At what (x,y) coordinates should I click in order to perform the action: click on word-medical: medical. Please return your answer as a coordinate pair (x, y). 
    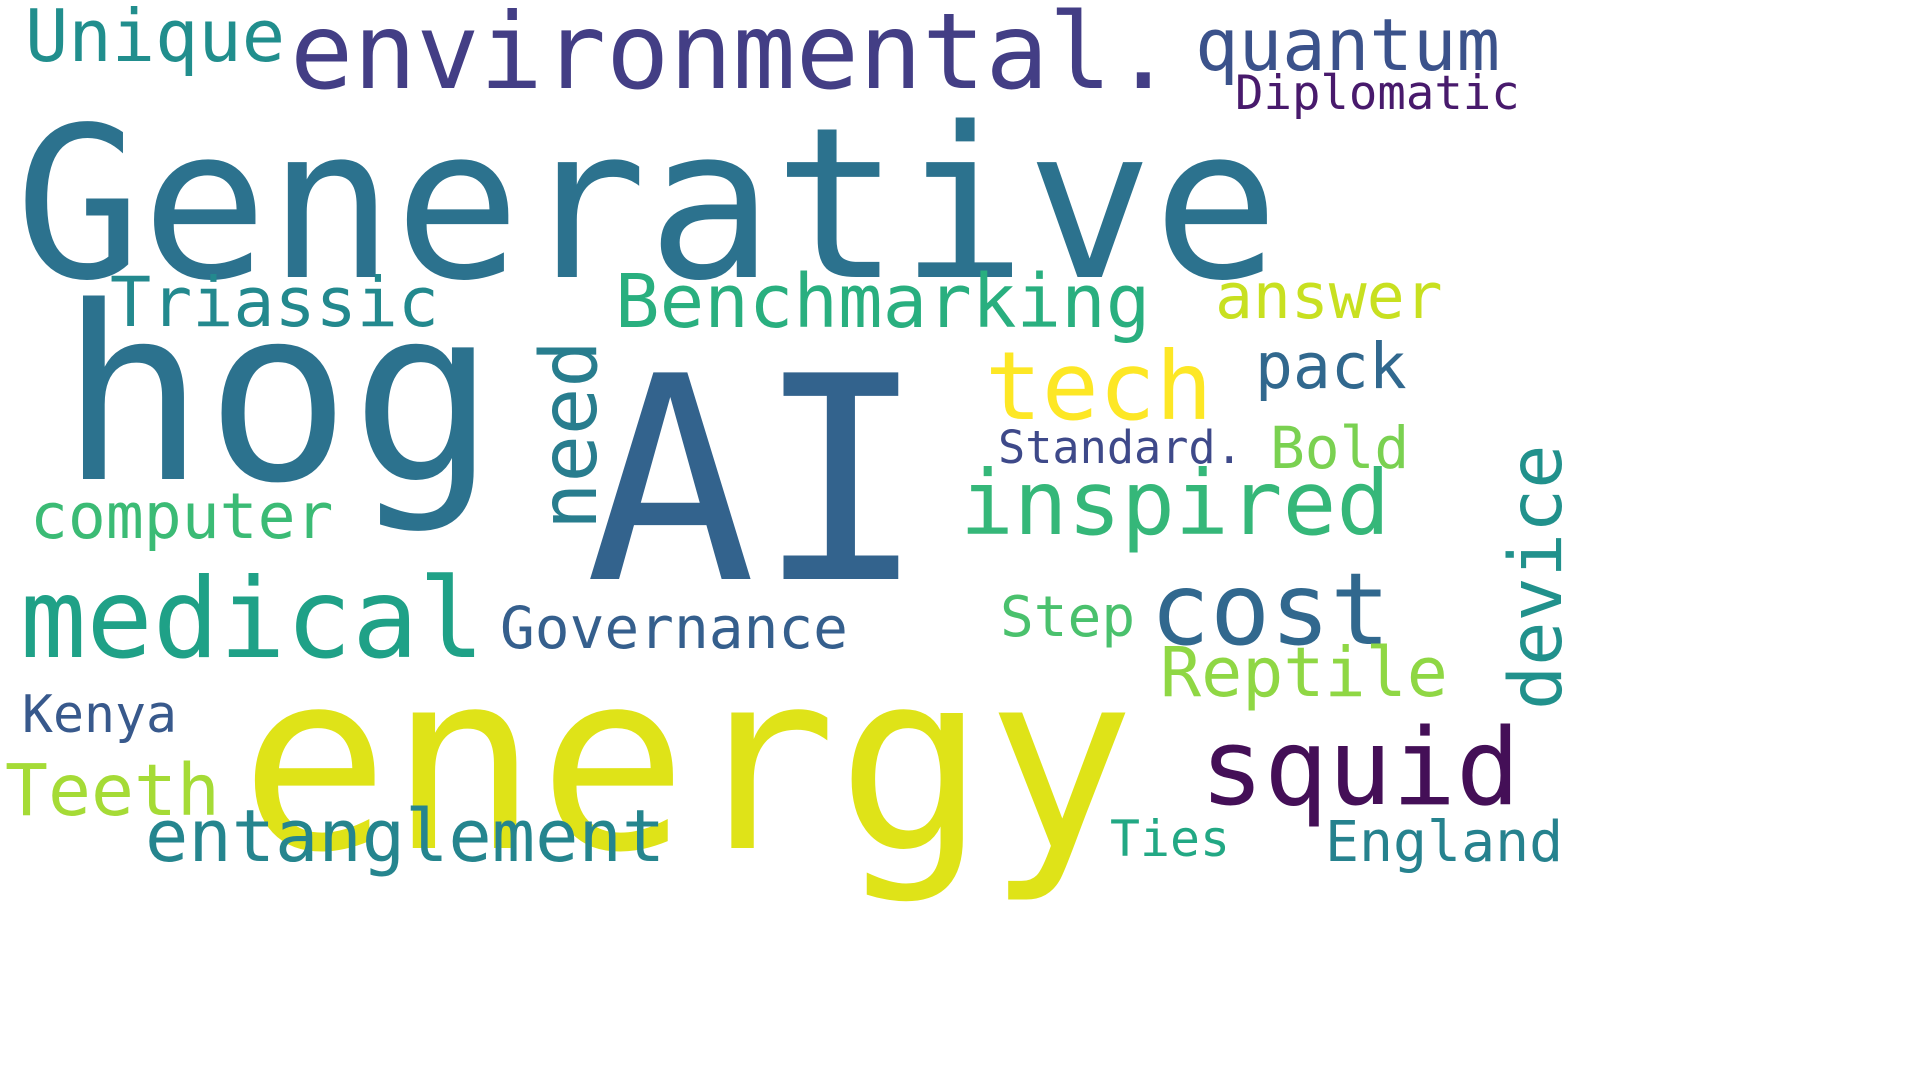
    Looking at the image, I should click on (252, 620).